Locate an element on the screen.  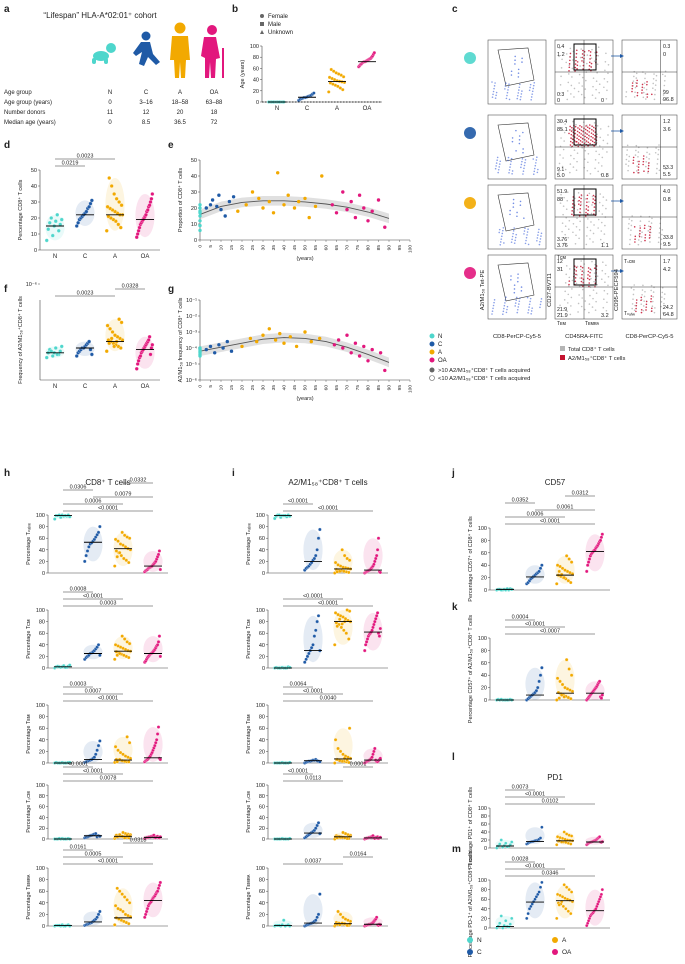
x-axis-label: (years) is located at coordinates (304, 399).